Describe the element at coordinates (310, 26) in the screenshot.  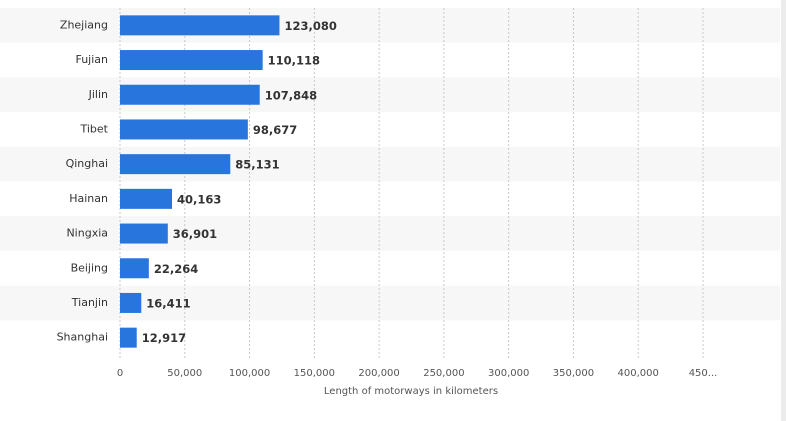
I see `value-label: 123,080` at that location.